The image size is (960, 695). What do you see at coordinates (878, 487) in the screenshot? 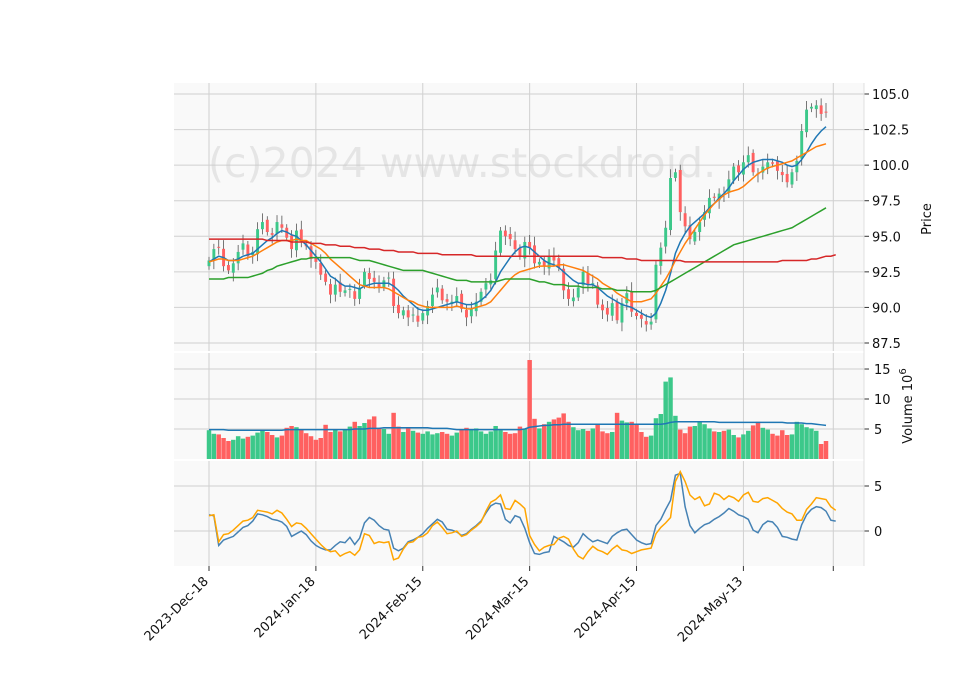
I see `macd-y-tick-label: 5` at bounding box center [878, 487].